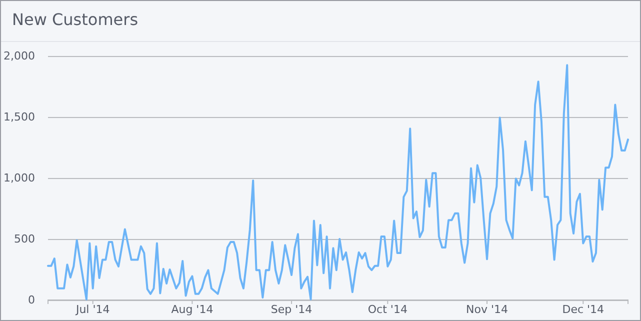 This screenshot has width=641, height=321. I want to click on chart-title: New Customers, so click(75, 19).